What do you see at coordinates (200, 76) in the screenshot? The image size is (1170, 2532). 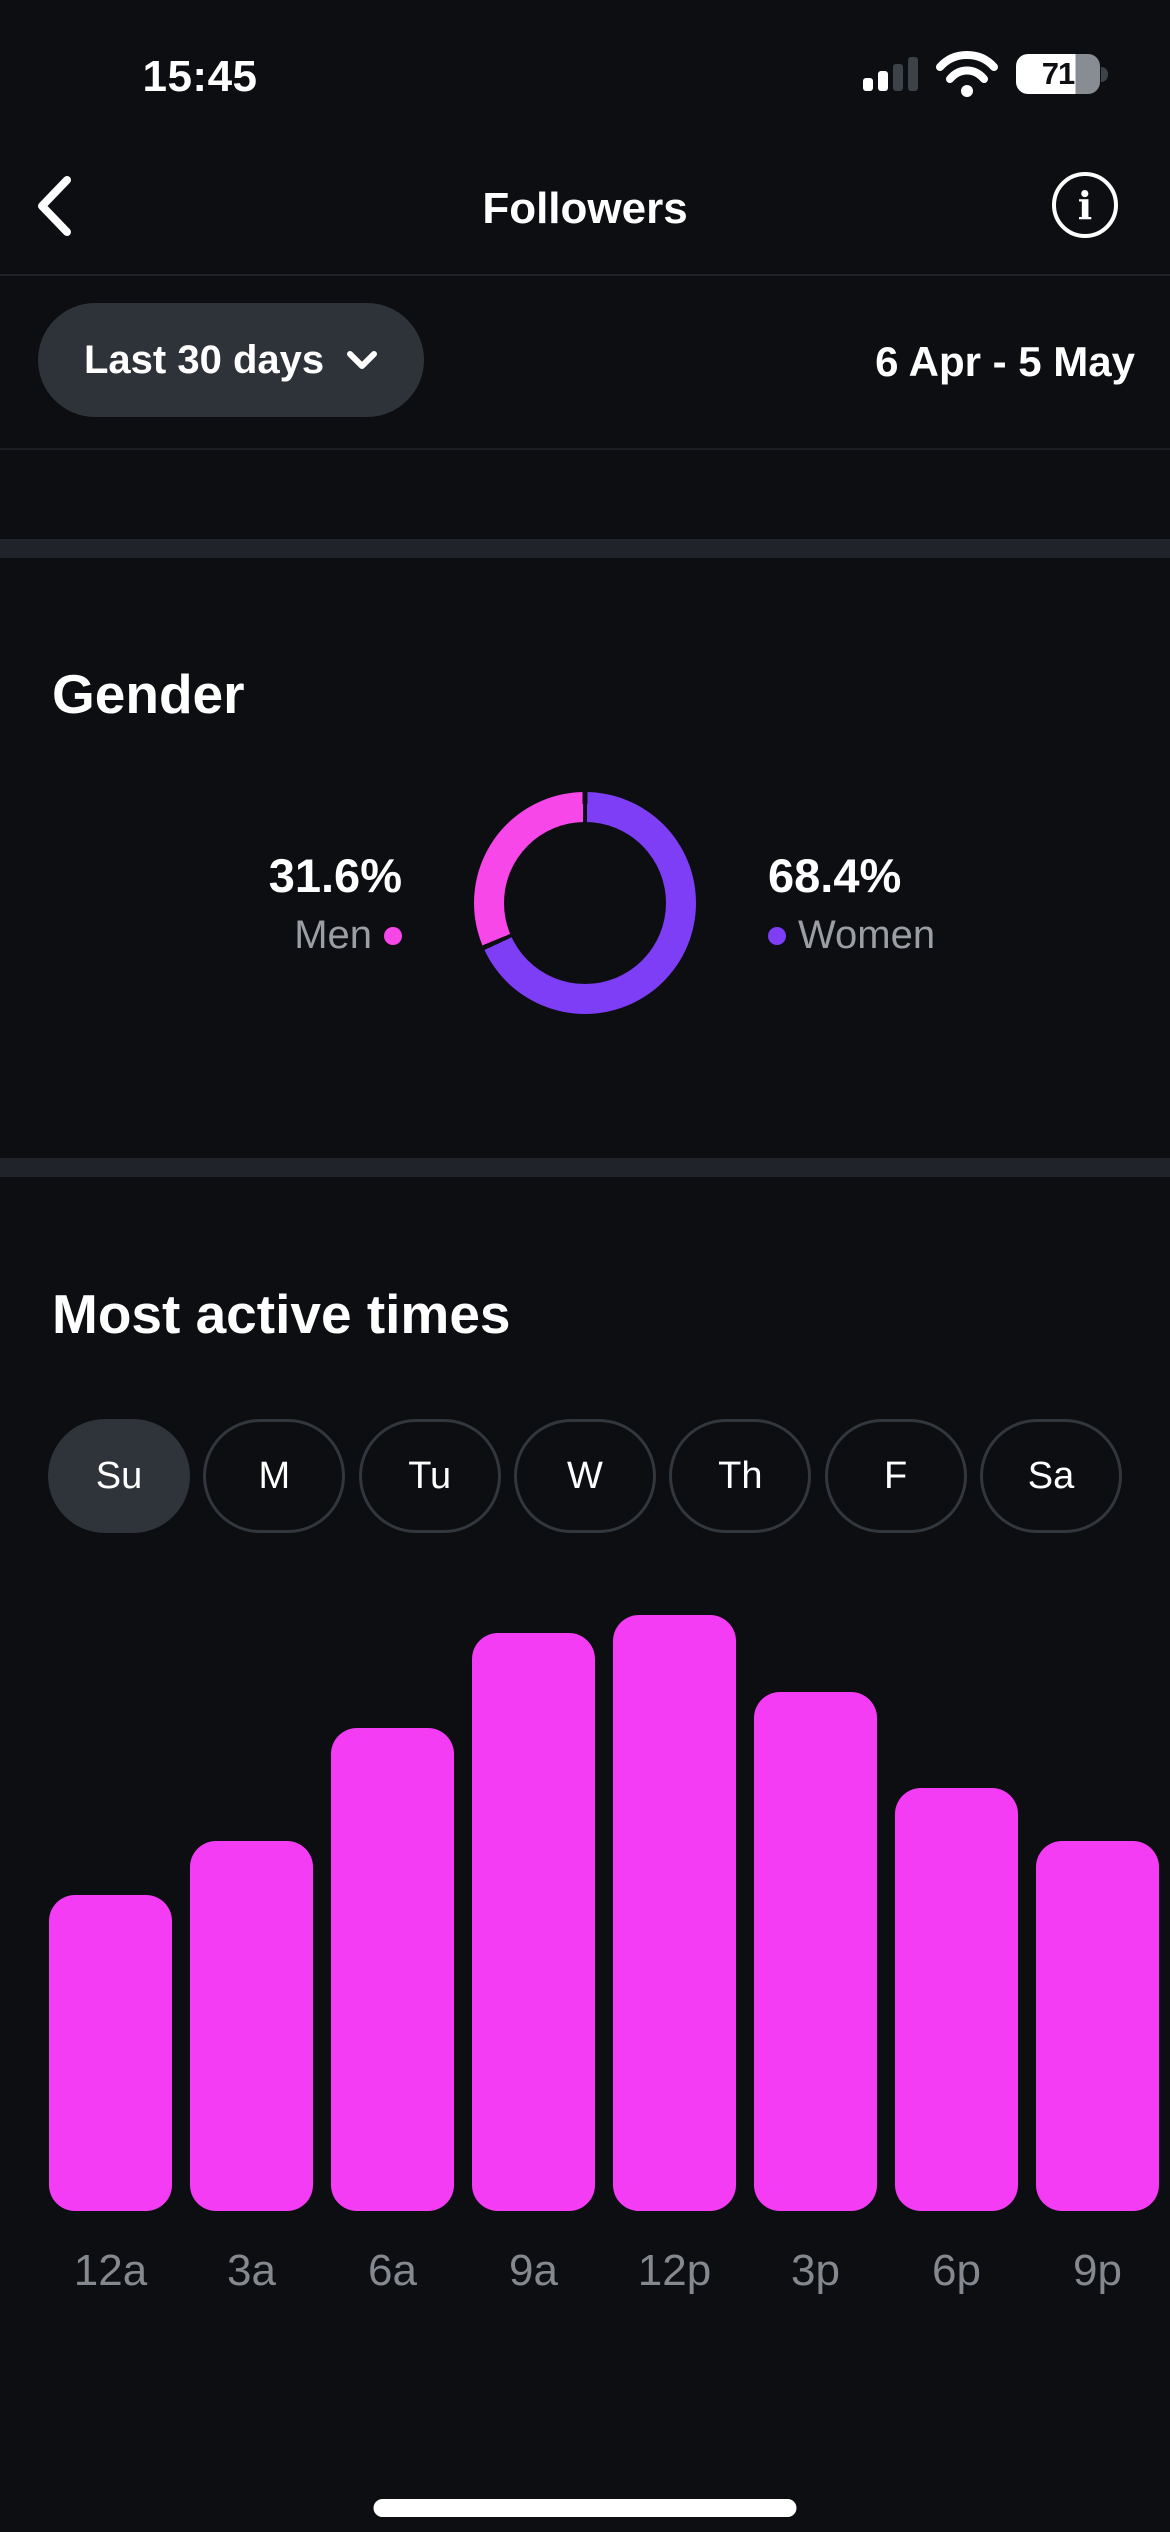 I see `status-time: 15:45` at bounding box center [200, 76].